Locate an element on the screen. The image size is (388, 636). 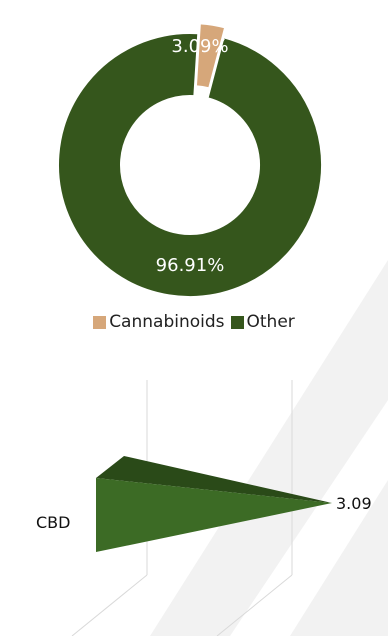
category-label-cbd: CBD is located at coordinates (53, 522).